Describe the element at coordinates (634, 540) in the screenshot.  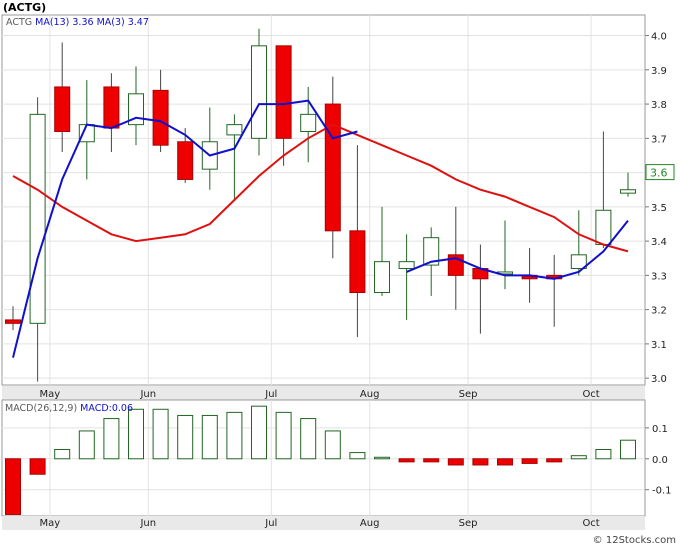
I see `watermark: © 12Stocks.com` at that location.